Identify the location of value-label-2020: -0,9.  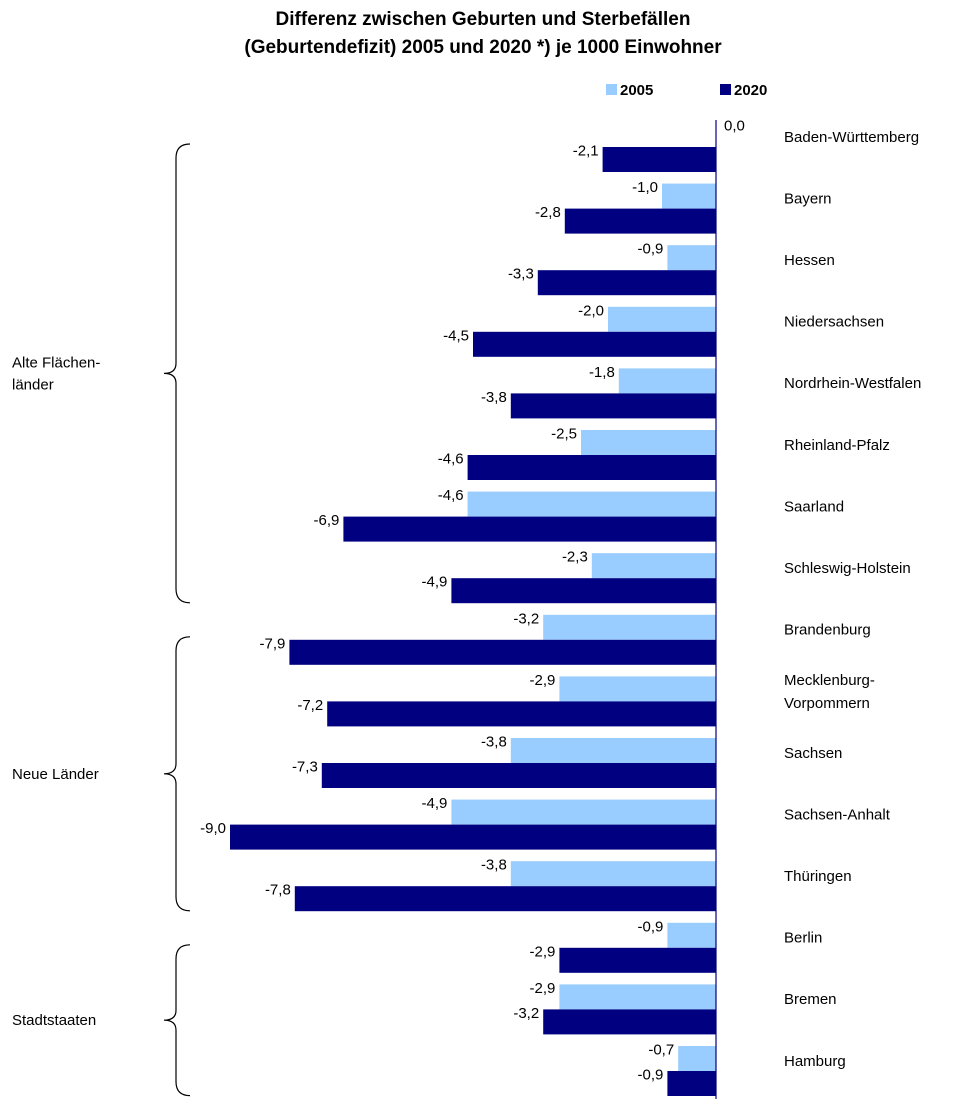
(651, 1075).